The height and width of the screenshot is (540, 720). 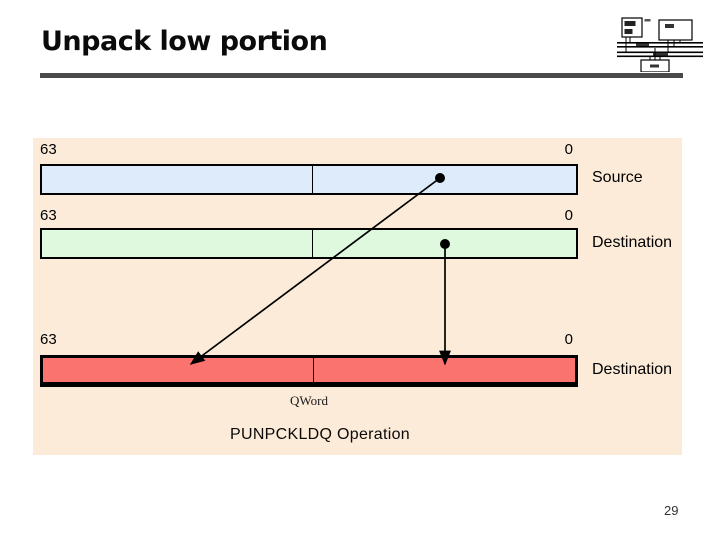 I want to click on destination-bit-0-label: 0, so click(x=568, y=215).